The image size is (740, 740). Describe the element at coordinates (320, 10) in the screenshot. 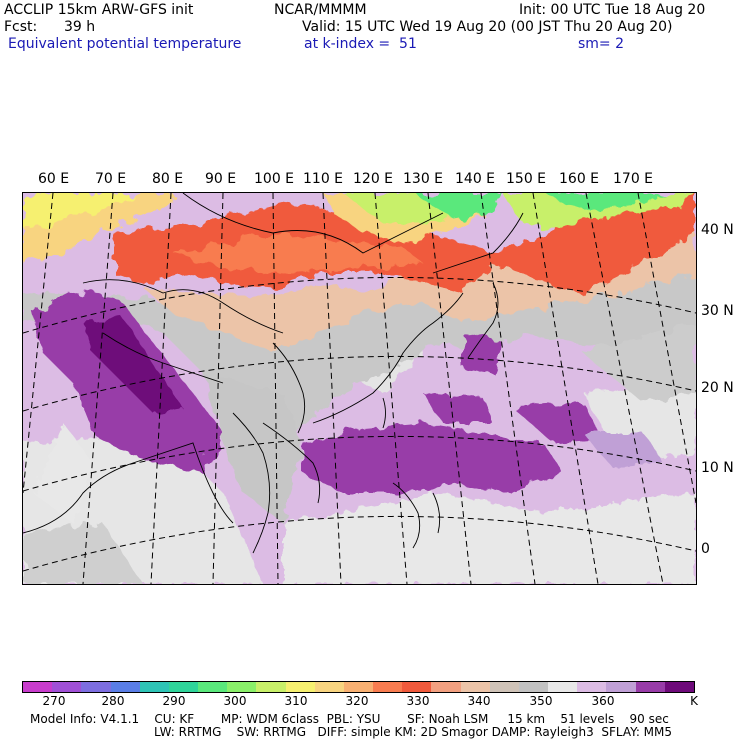

I see `organization-label: NCAR/MMMM` at that location.